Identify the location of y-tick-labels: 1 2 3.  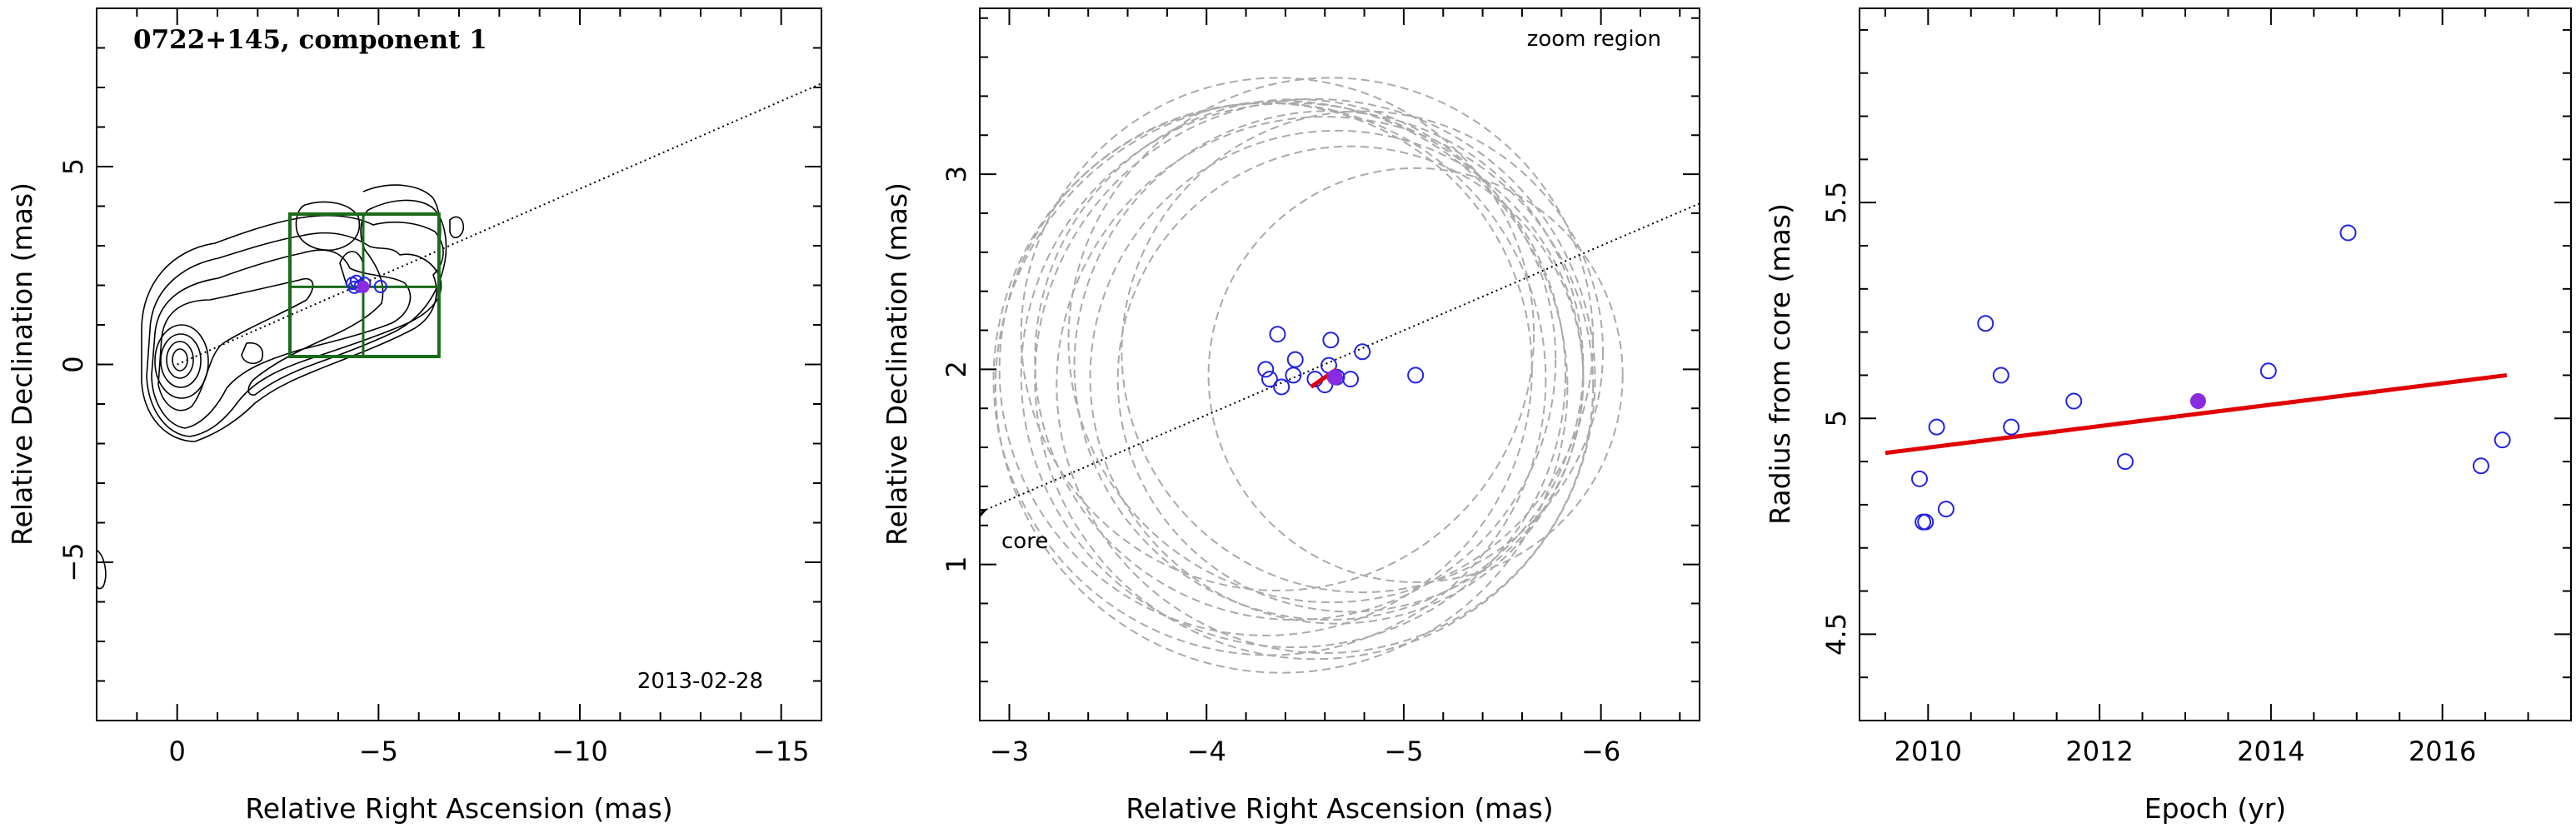
(956, 369).